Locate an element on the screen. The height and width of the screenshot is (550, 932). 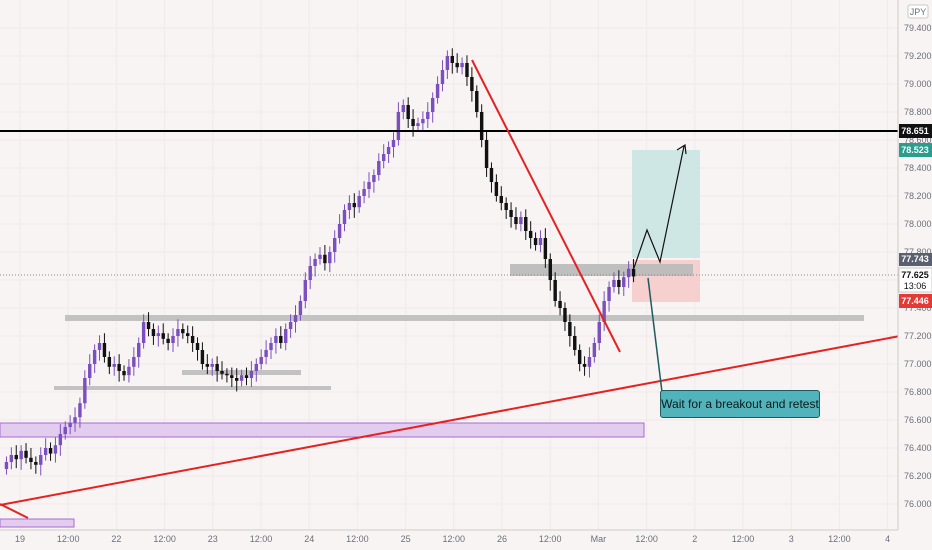
breakout-callout: Wait for a breakout and retest is located at coordinates (740, 404).